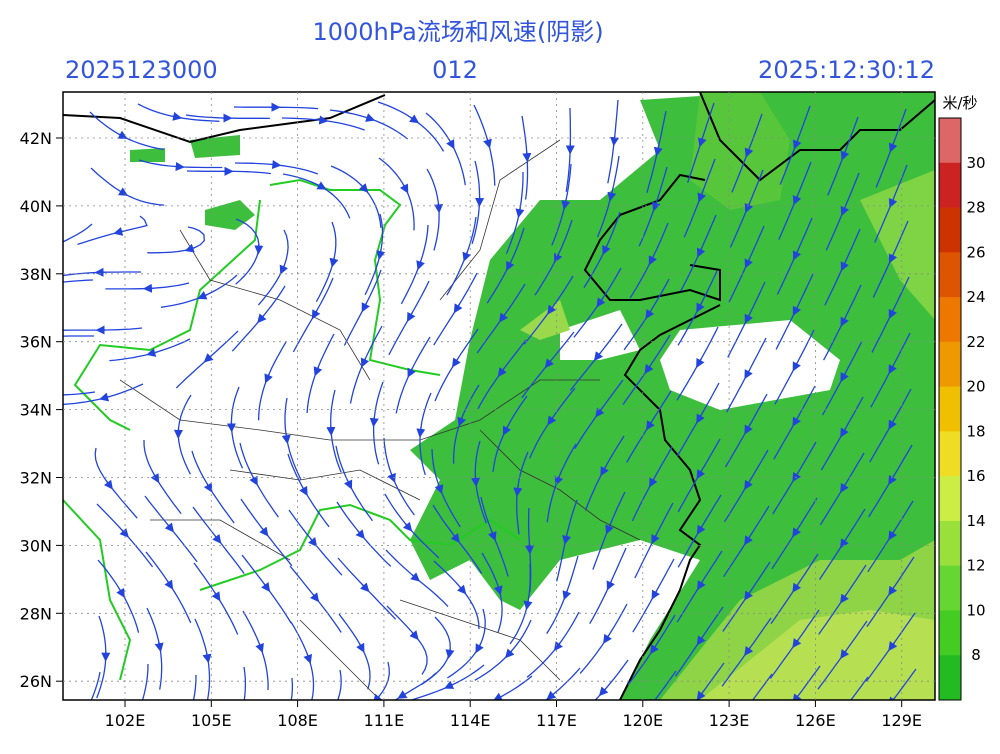 The height and width of the screenshot is (754, 1000). What do you see at coordinates (470, 720) in the screenshot?
I see `lon-label: 114E` at bounding box center [470, 720].